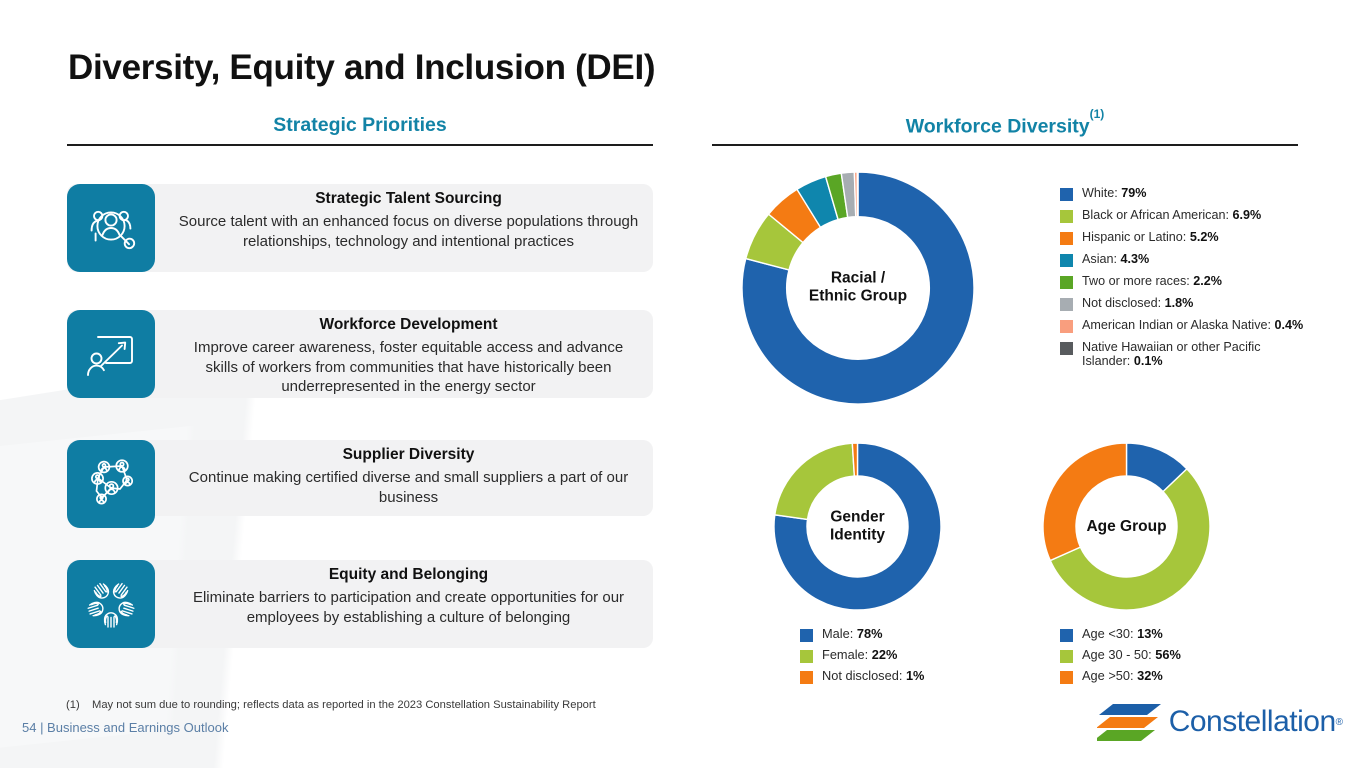  Describe the element at coordinates (847, 654) in the screenshot. I see `legend-label-text: Female:` at that location.